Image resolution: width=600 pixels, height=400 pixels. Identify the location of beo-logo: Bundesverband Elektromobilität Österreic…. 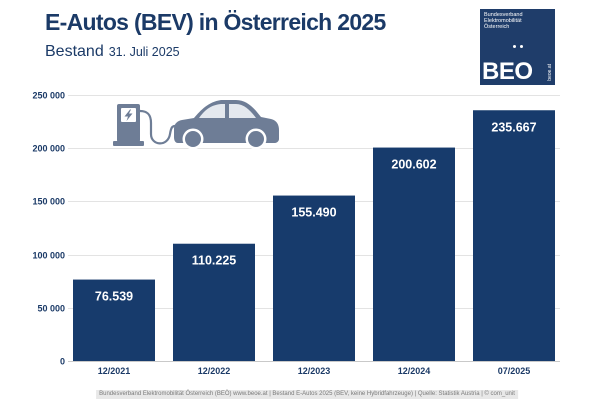
(517, 47).